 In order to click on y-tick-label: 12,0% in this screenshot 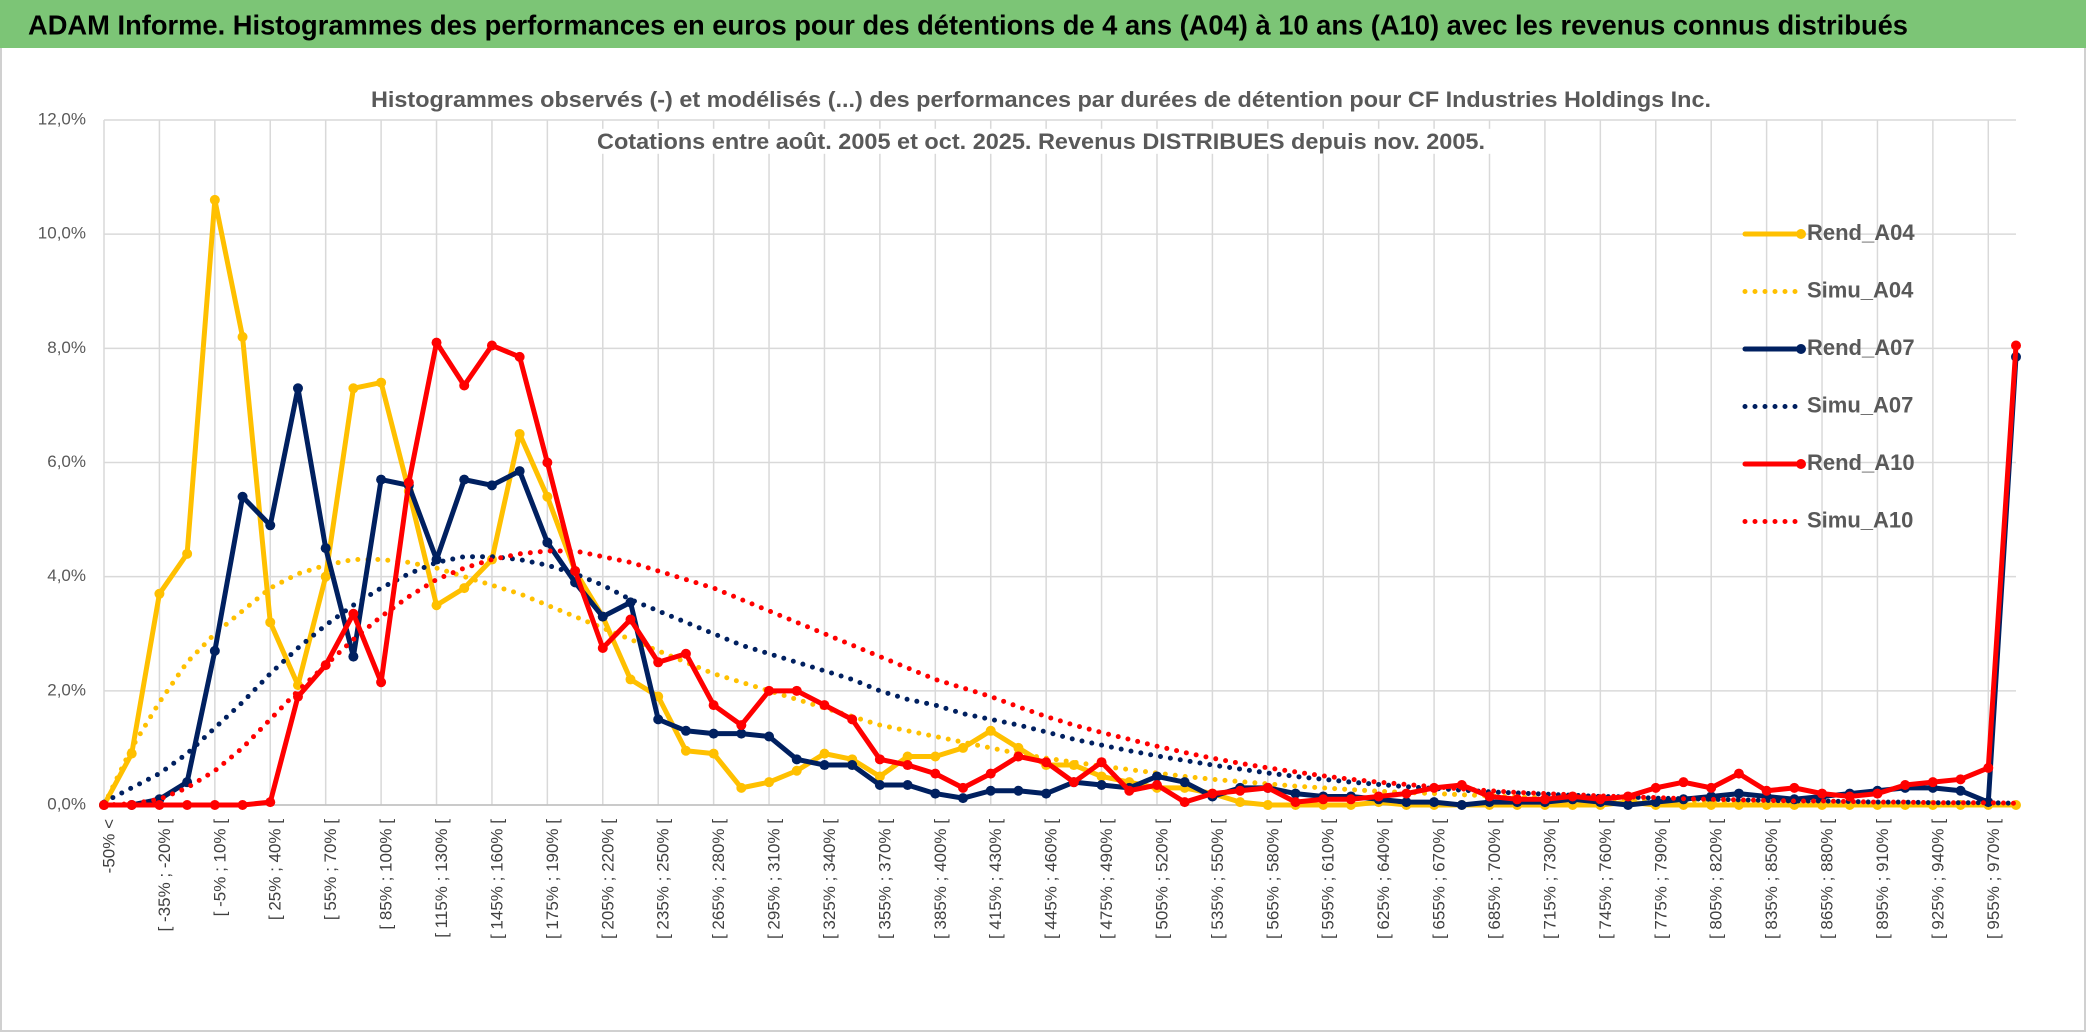, I will do `click(62, 118)`.